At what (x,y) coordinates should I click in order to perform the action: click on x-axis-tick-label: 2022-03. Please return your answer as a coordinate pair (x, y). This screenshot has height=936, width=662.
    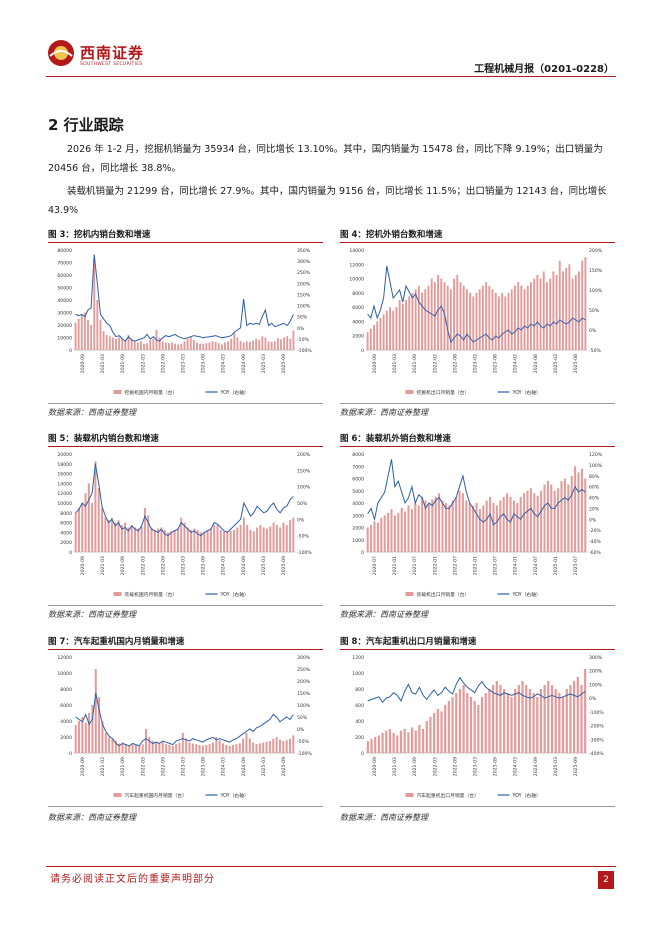
    Looking at the image, I should click on (143, 565).